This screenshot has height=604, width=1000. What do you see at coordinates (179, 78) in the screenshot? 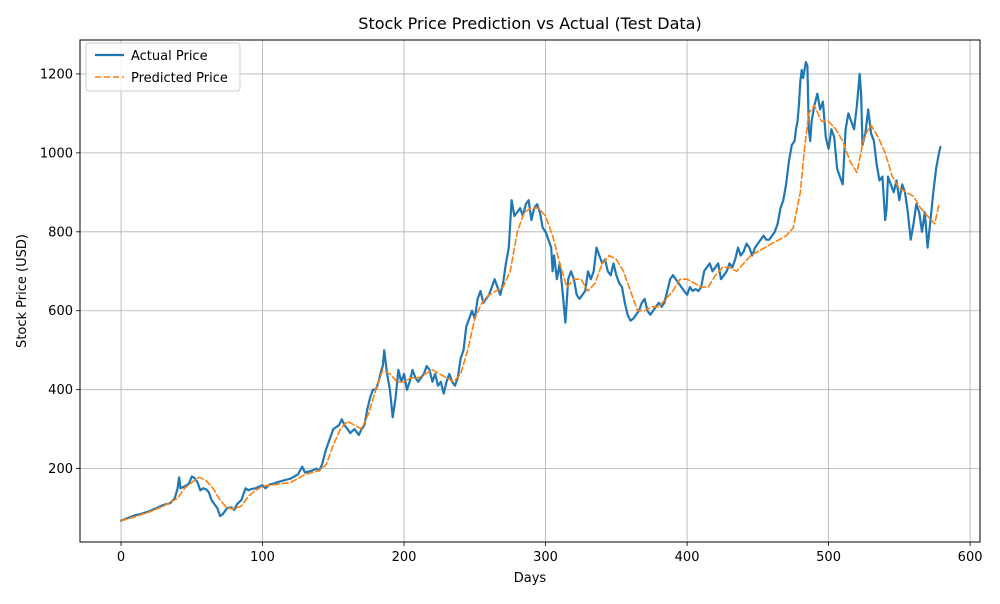
I see `legend-label-predicted: Predicted Price` at bounding box center [179, 78].